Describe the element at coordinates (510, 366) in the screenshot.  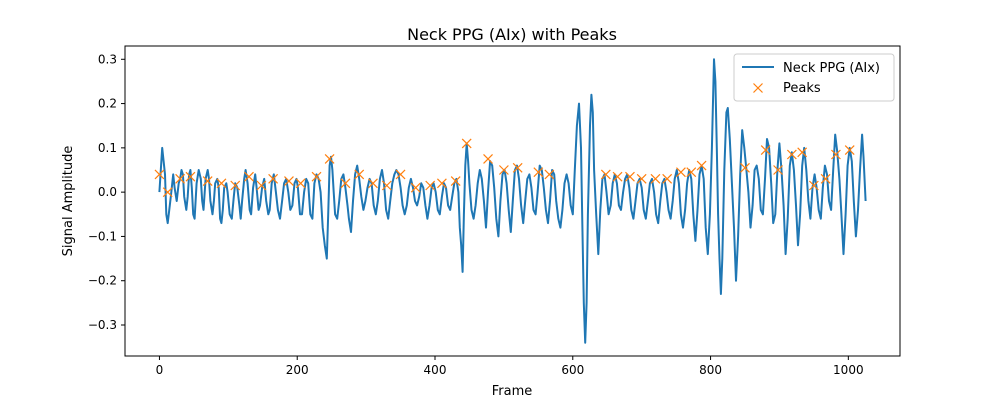
I see `x-axis: 0 200 400 600 800 1000` at that location.